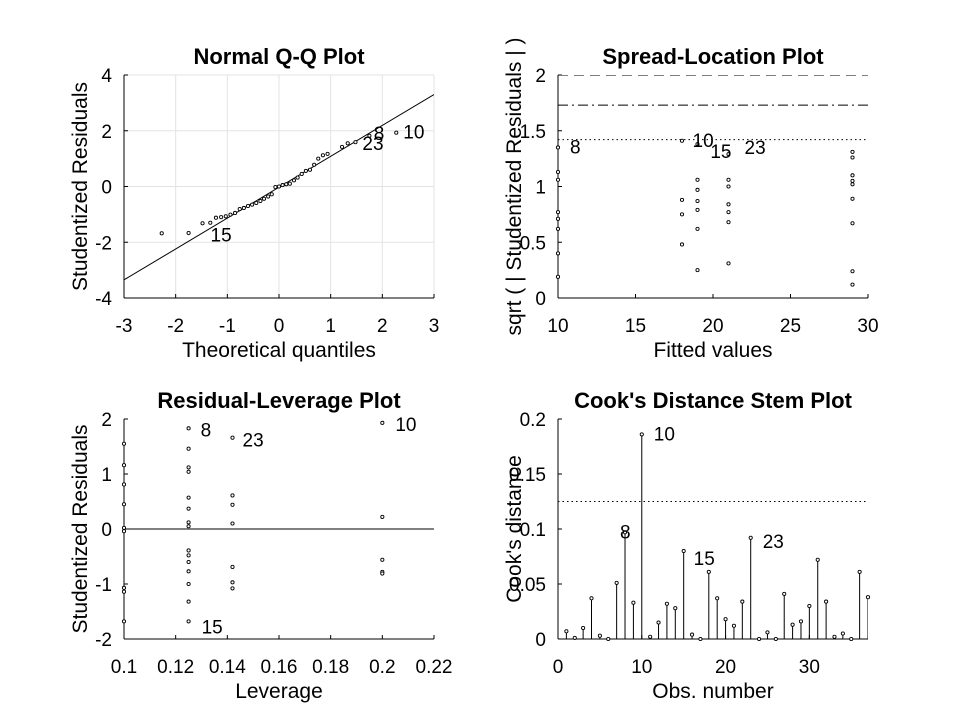 The width and height of the screenshot is (960, 720). I want to click on x-tick-label: 0.16, so click(279, 667).